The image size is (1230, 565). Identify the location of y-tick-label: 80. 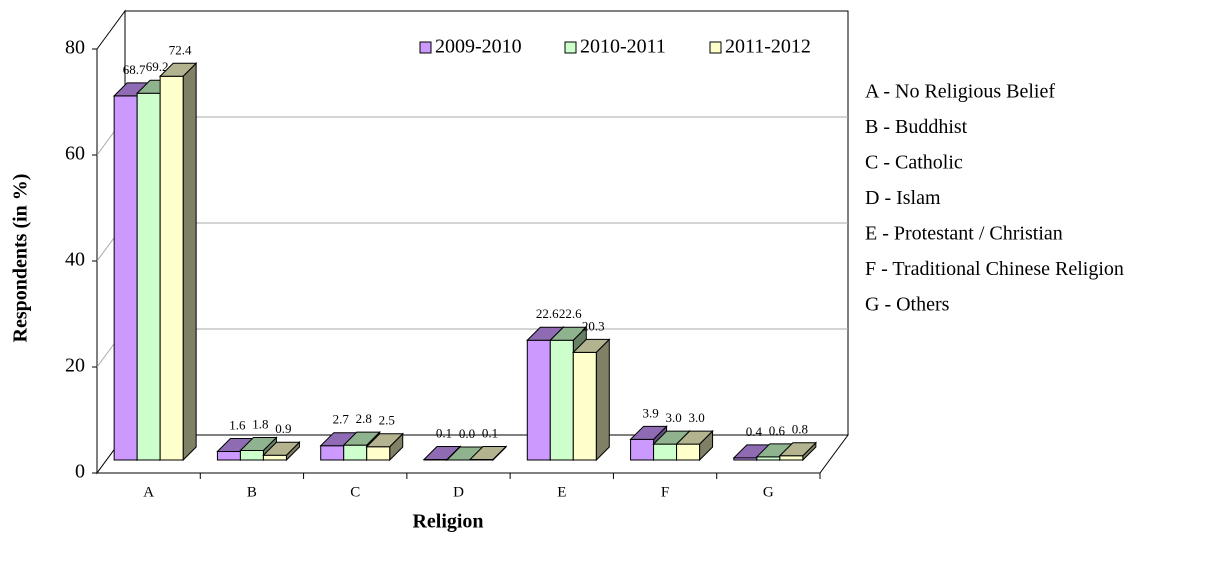
(75, 48).